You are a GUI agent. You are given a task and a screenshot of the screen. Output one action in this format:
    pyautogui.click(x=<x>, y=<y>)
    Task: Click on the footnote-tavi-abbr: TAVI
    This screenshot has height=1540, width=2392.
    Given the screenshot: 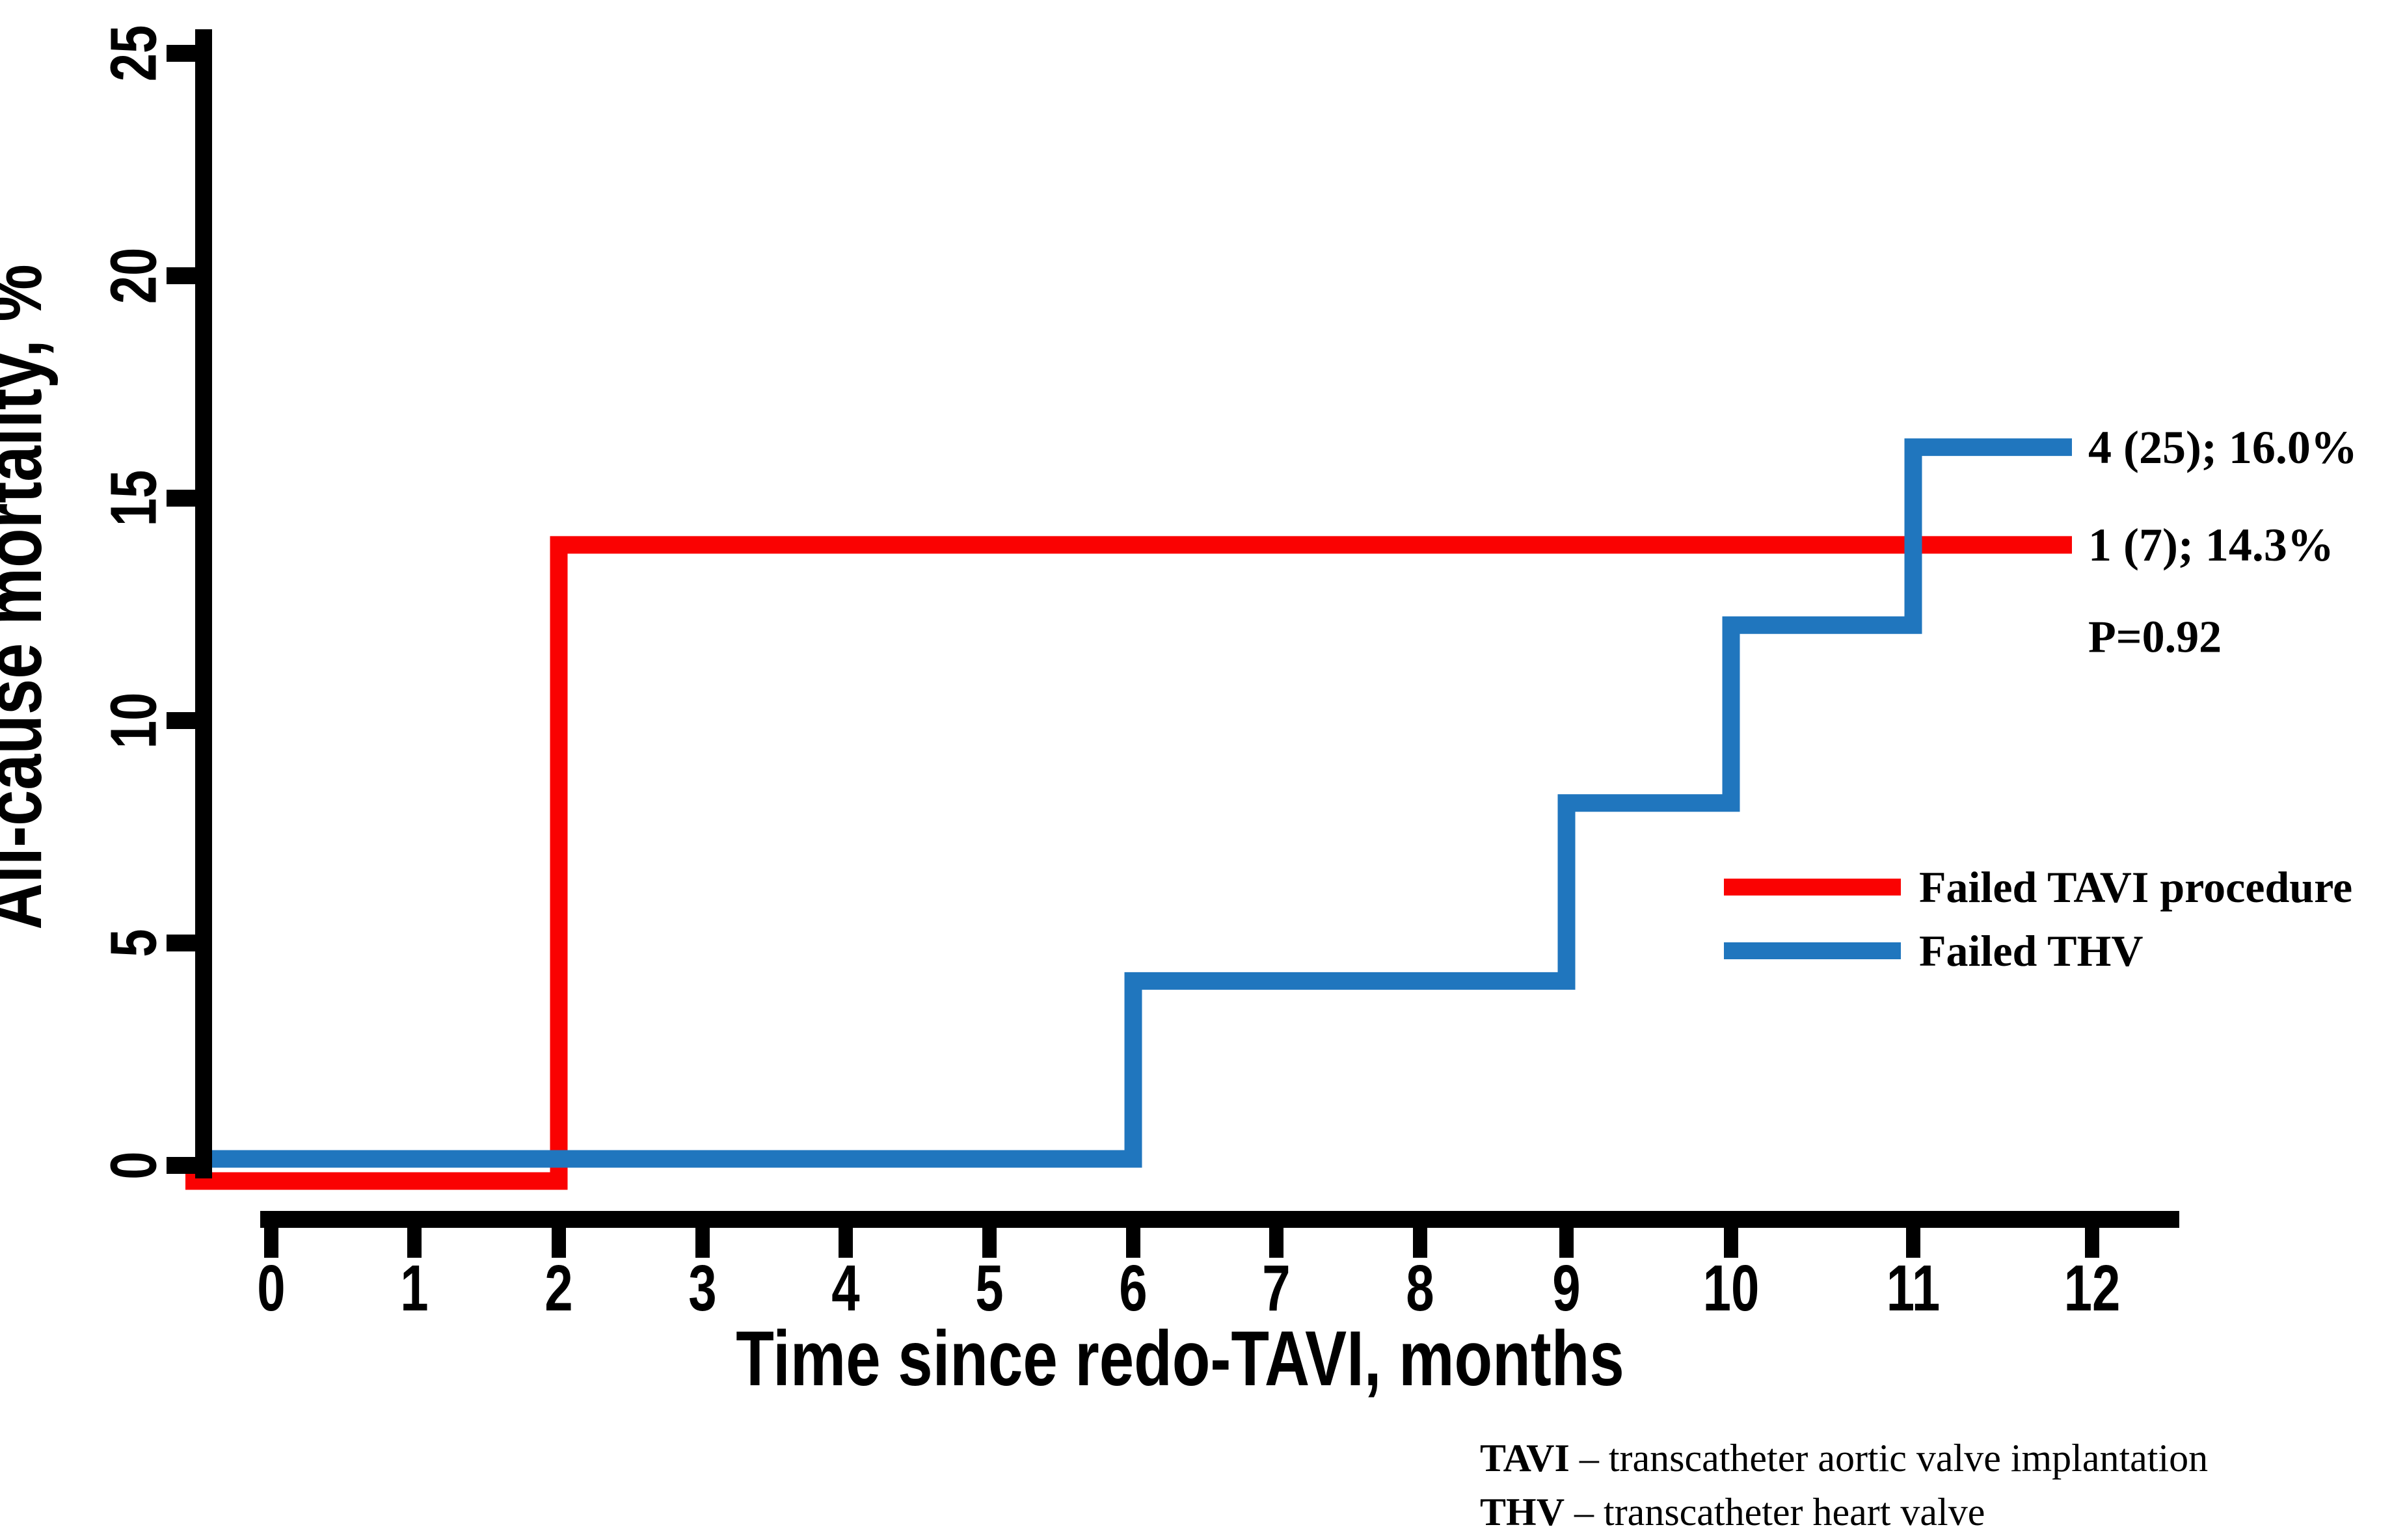 What is the action you would take?
    pyautogui.click(x=1525, y=1459)
    